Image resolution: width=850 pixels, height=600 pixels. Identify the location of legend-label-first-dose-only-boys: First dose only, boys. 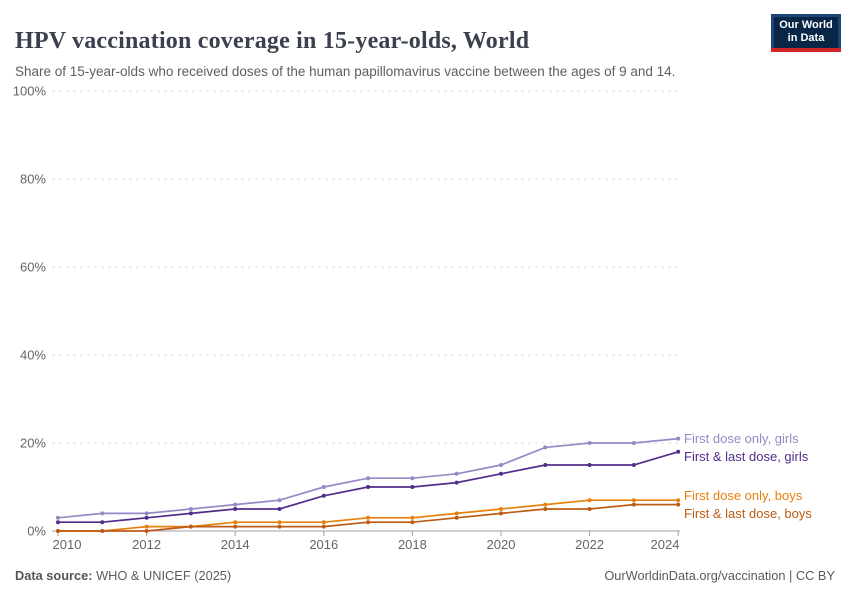
(743, 495).